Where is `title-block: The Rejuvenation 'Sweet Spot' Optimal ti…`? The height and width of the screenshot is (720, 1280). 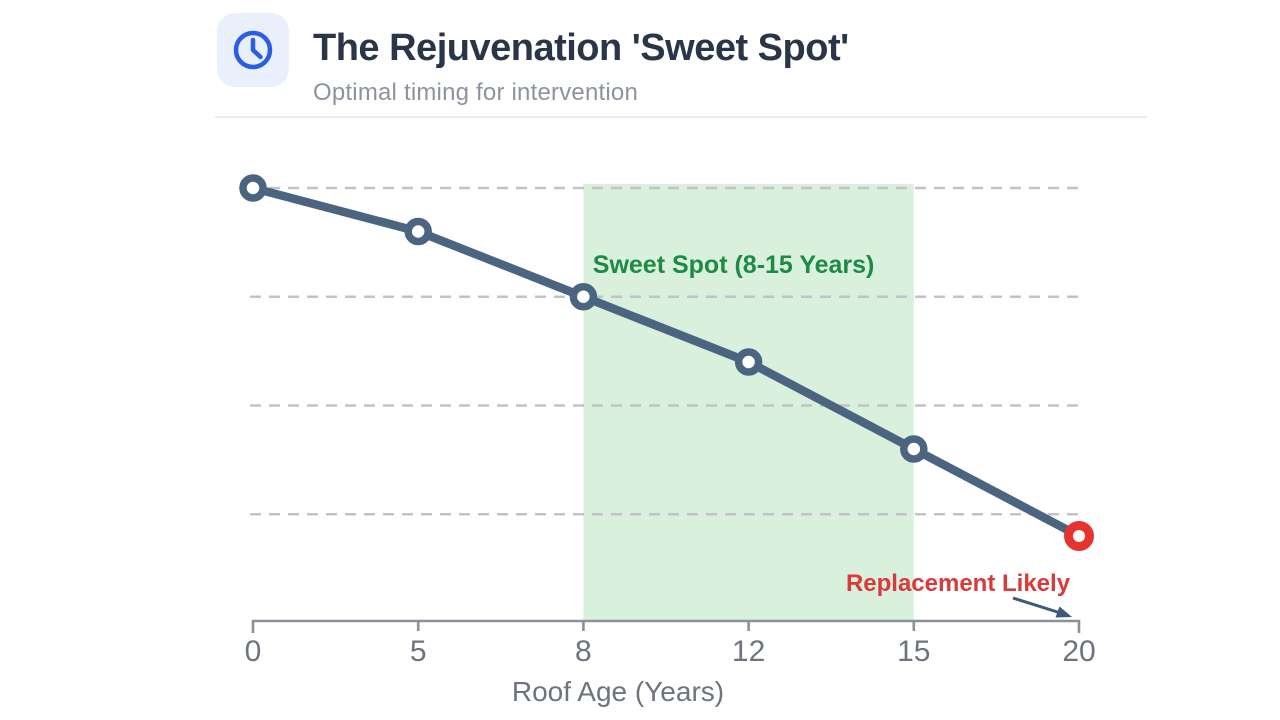
title-block: The Rejuvenation 'Sweet Spot' Optimal ti… is located at coordinates (581, 67).